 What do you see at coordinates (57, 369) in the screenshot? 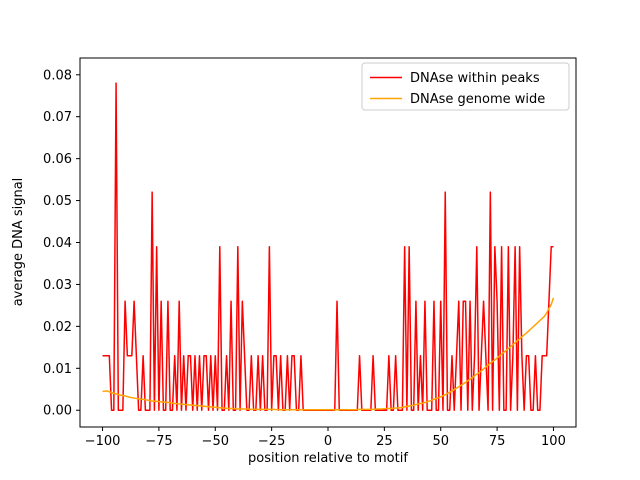
I see `y-tick-label: 0.01` at bounding box center [57, 369].